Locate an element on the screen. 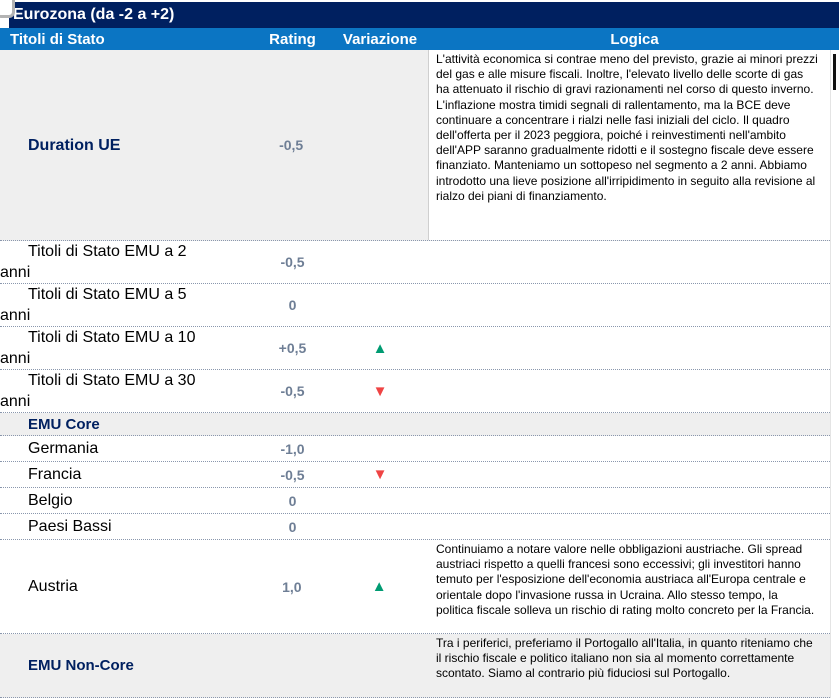 This screenshot has height=698, width=839. row-label: Germania is located at coordinates (63, 448).